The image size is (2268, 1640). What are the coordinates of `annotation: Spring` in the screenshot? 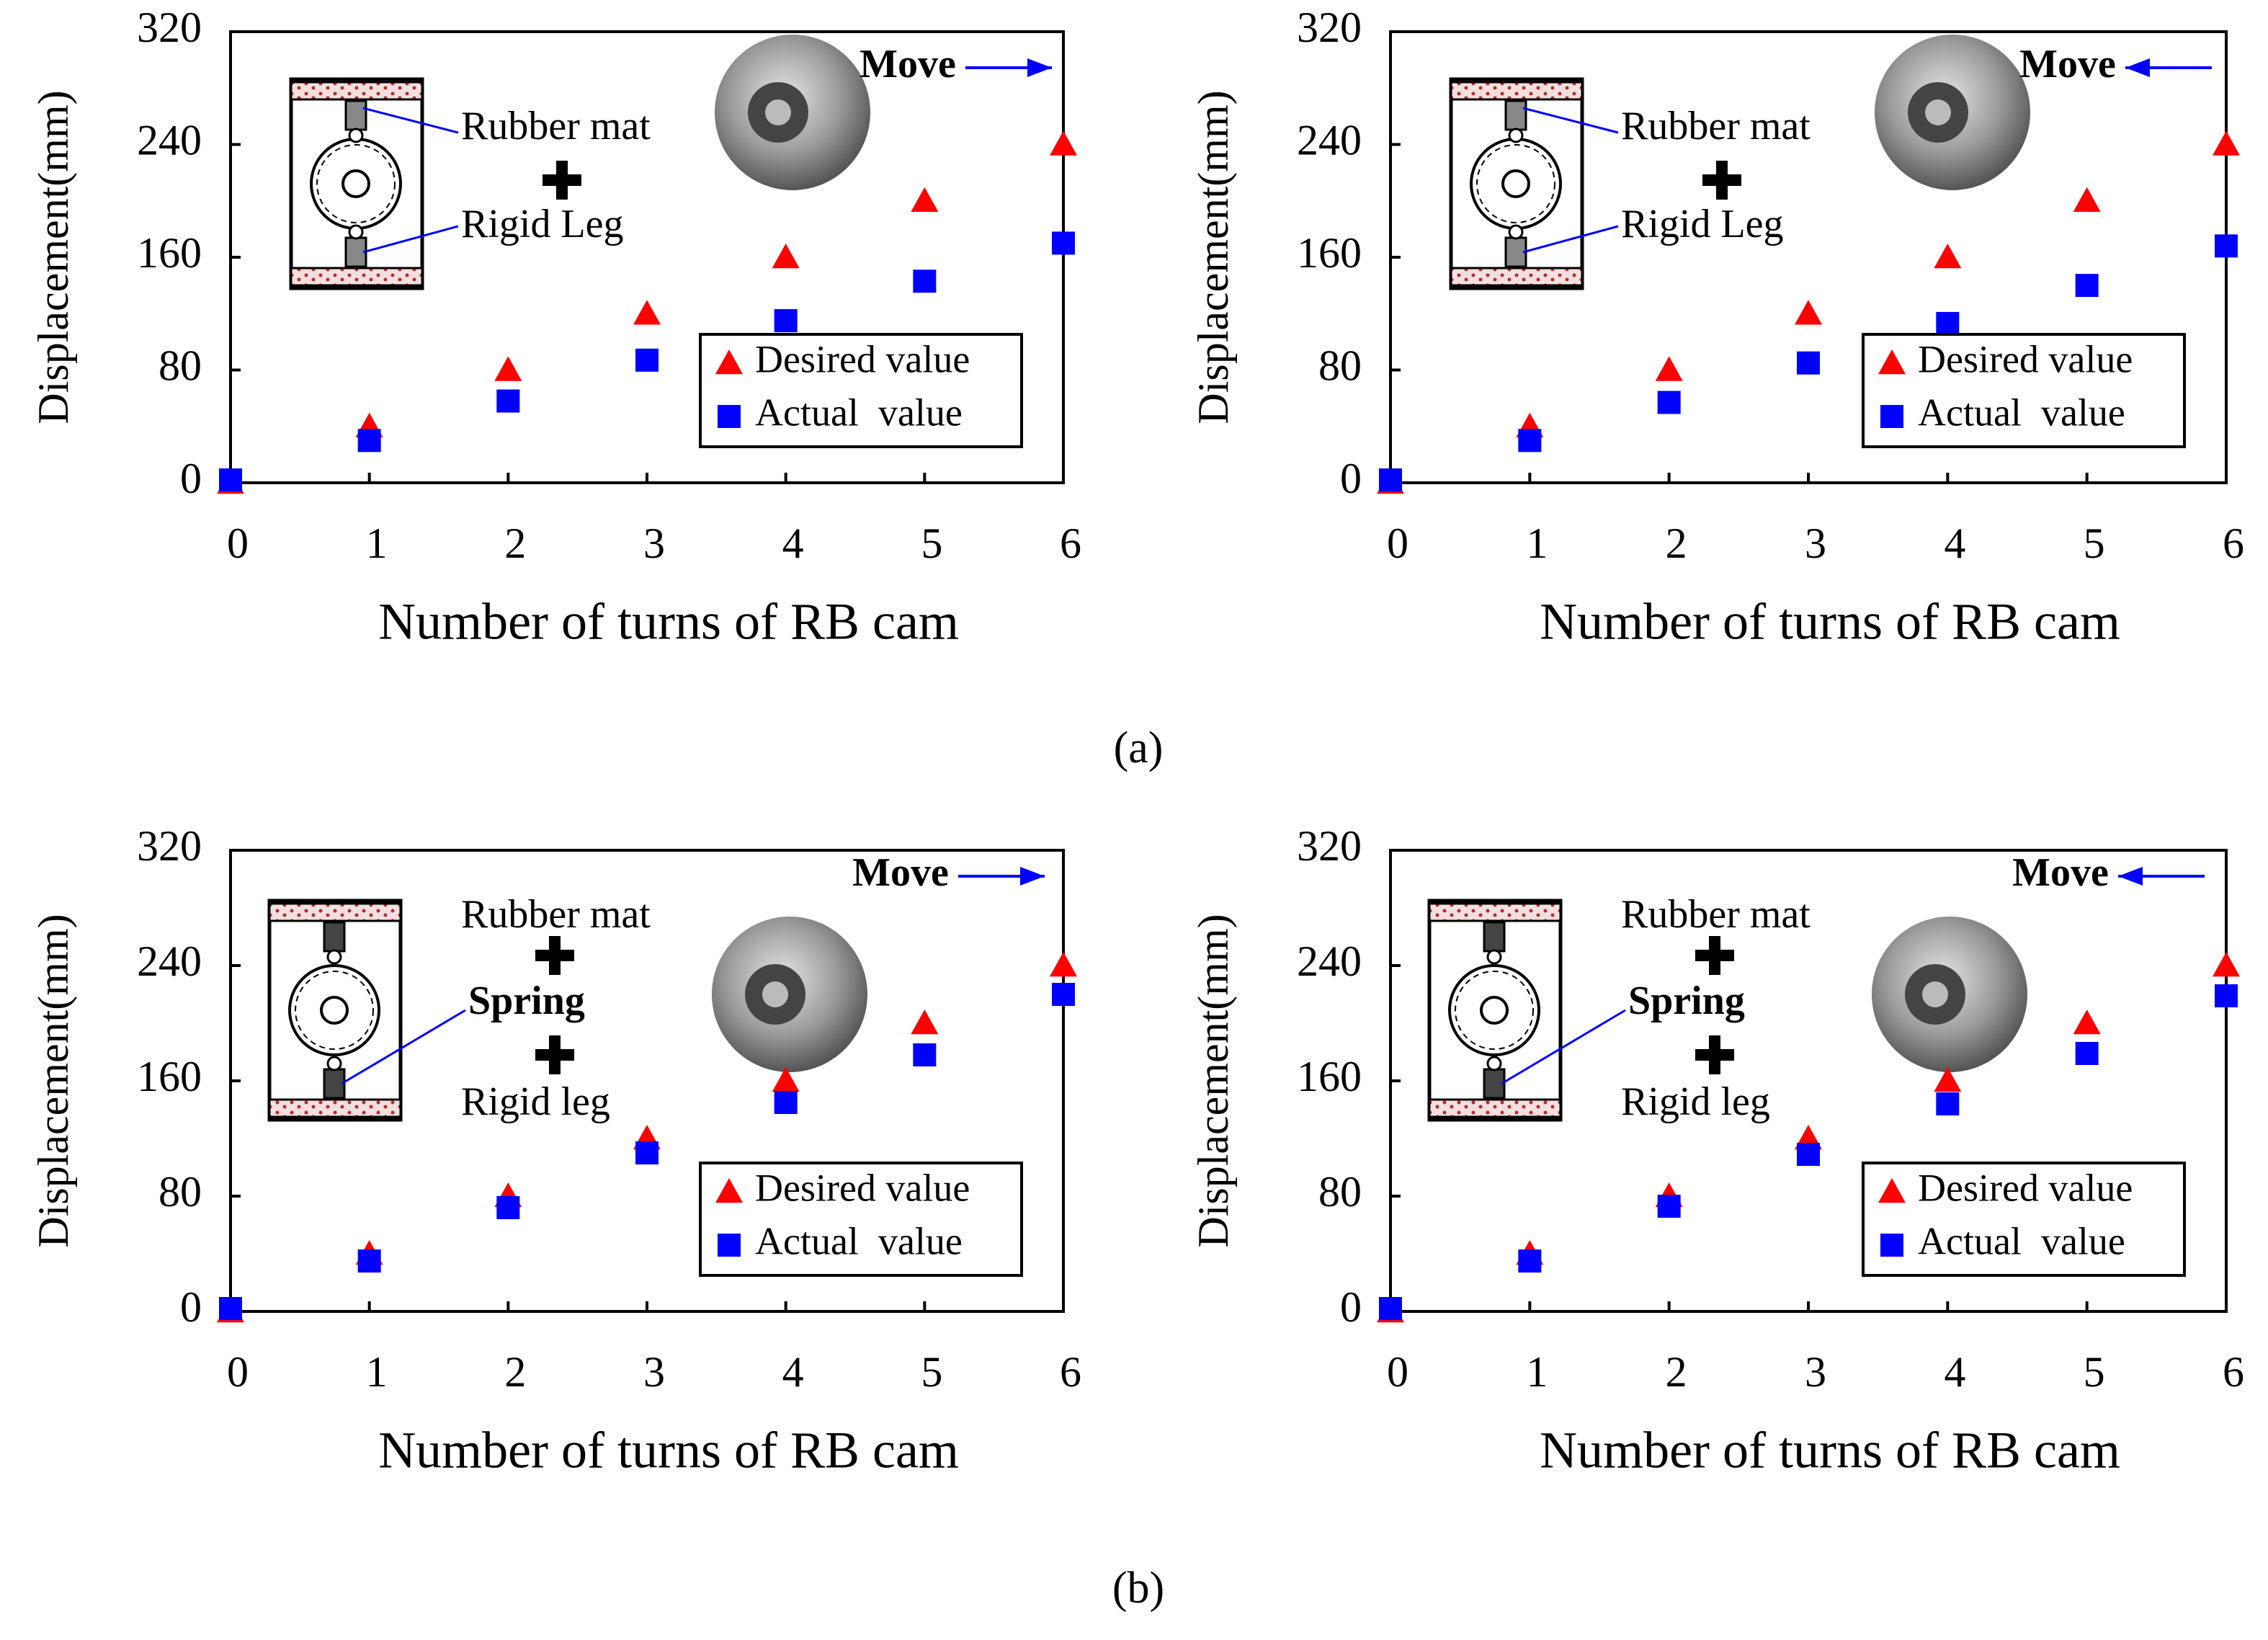 It's located at (1687, 1001).